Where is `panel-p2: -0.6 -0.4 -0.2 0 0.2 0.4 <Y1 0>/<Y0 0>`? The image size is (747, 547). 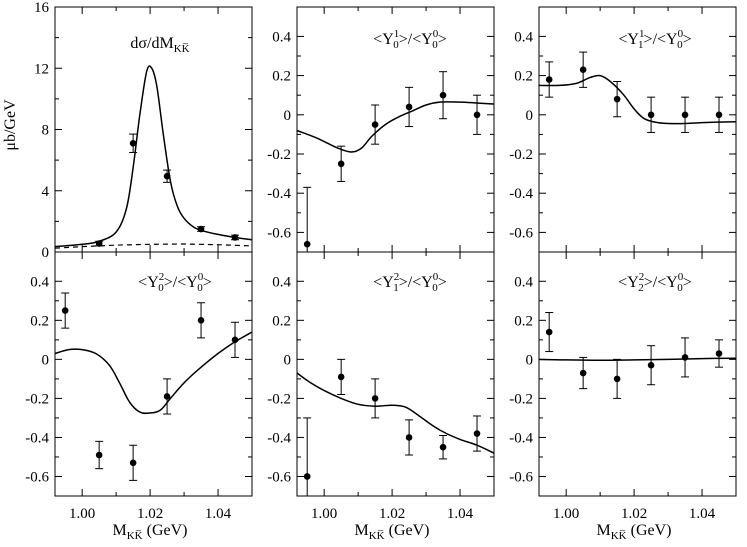
panel-p2: -0.6 -0.4 -0.2 0 0.2 0.4 <Y1 0>/<Y0 0> is located at coordinates (381, 129).